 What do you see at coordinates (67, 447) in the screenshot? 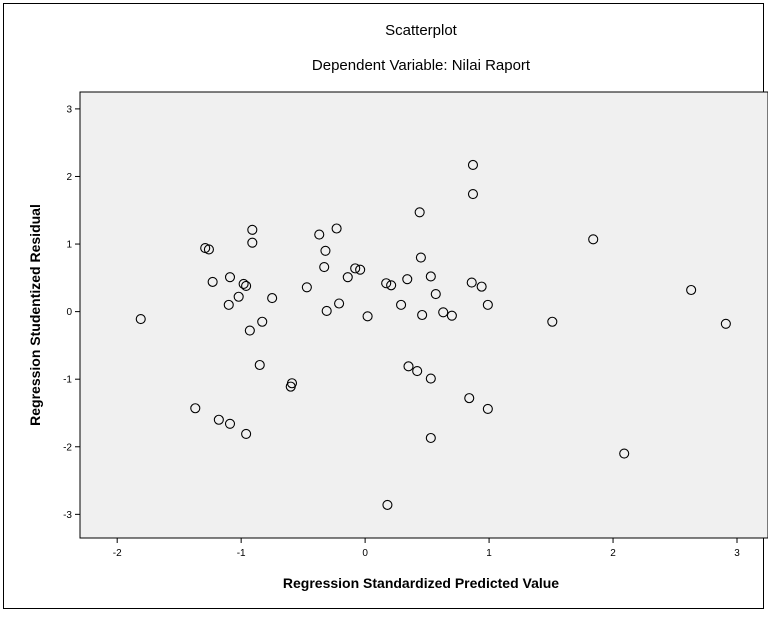
I see `y-tick-label: -2` at bounding box center [67, 447].